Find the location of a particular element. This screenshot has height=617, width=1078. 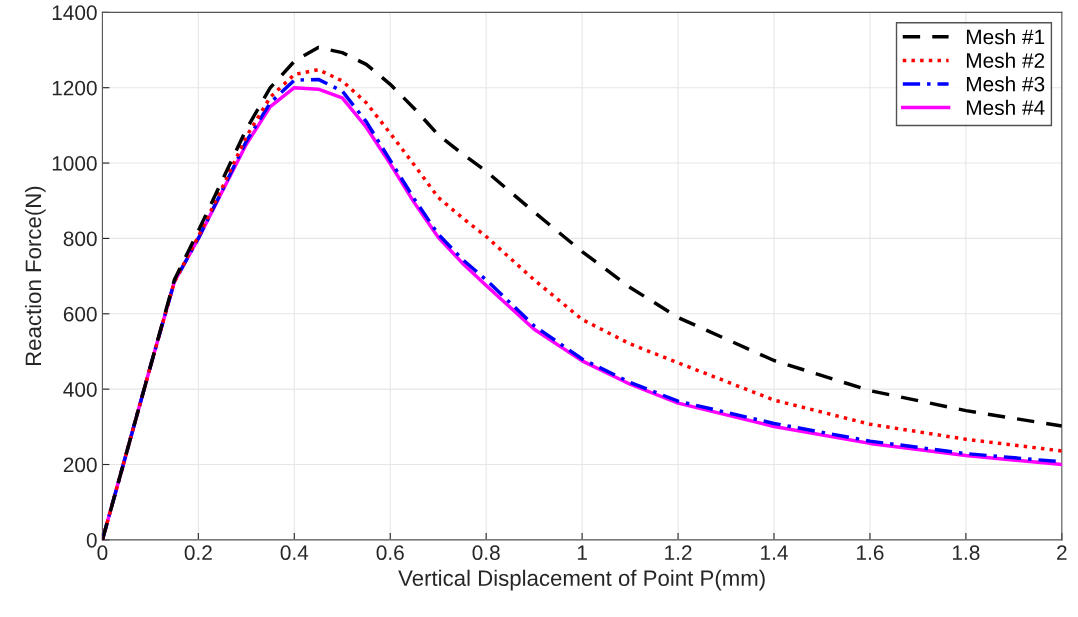

y-tick-label: 0 is located at coordinates (91, 540).